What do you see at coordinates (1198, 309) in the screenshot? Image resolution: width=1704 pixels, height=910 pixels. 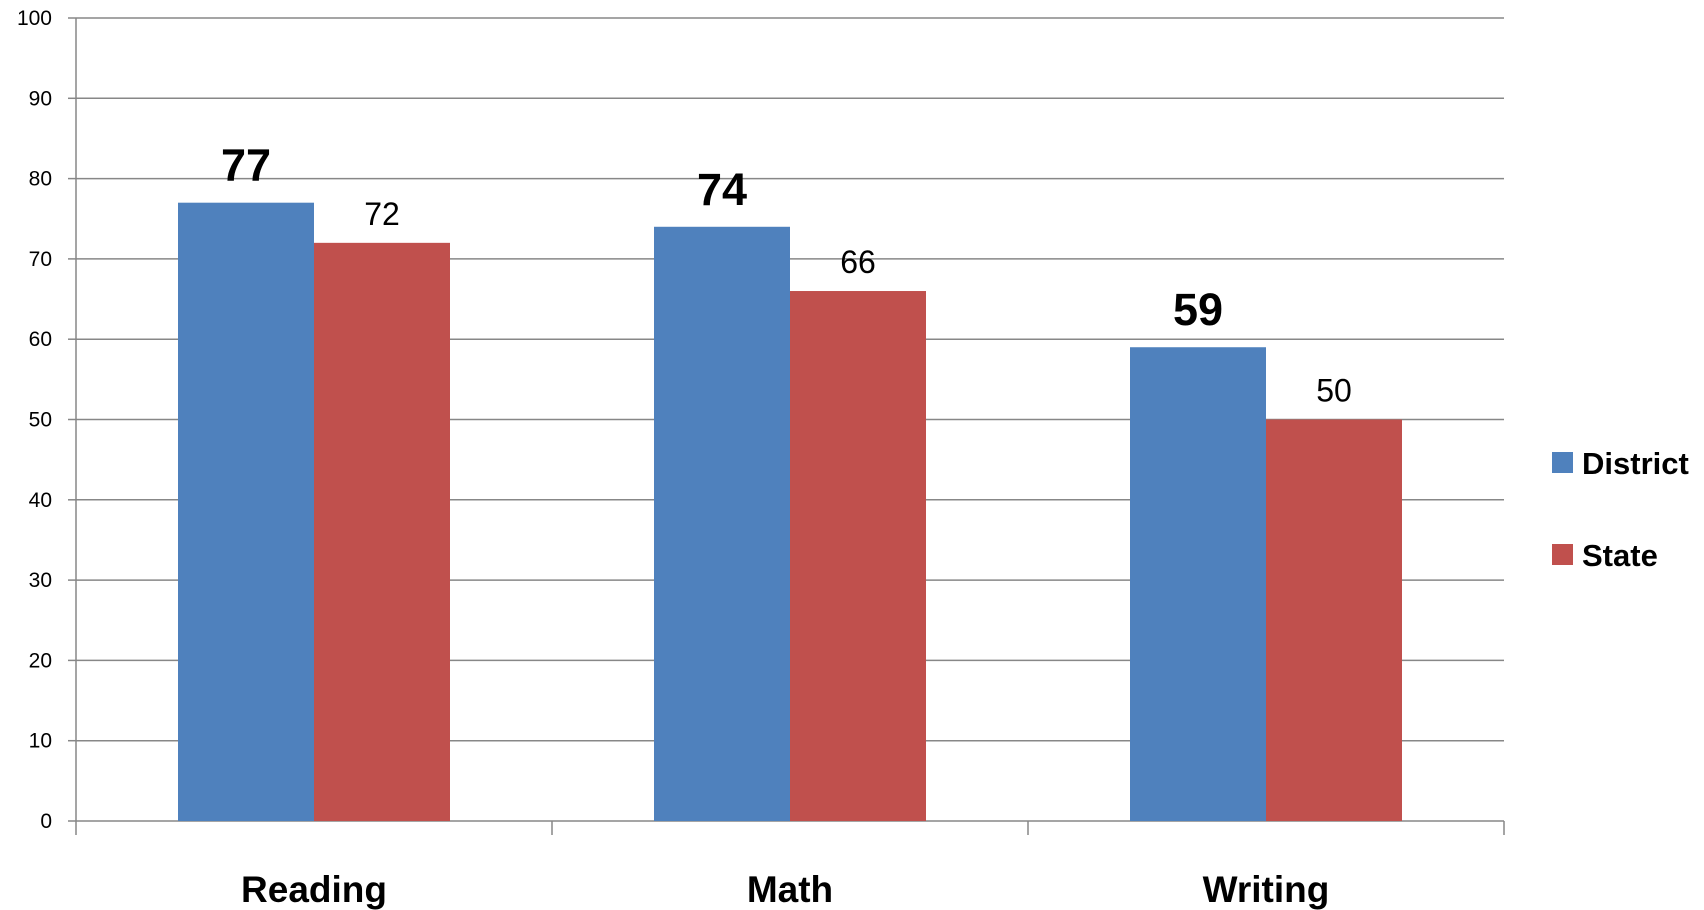 I see `data-label-district: 59` at bounding box center [1198, 309].